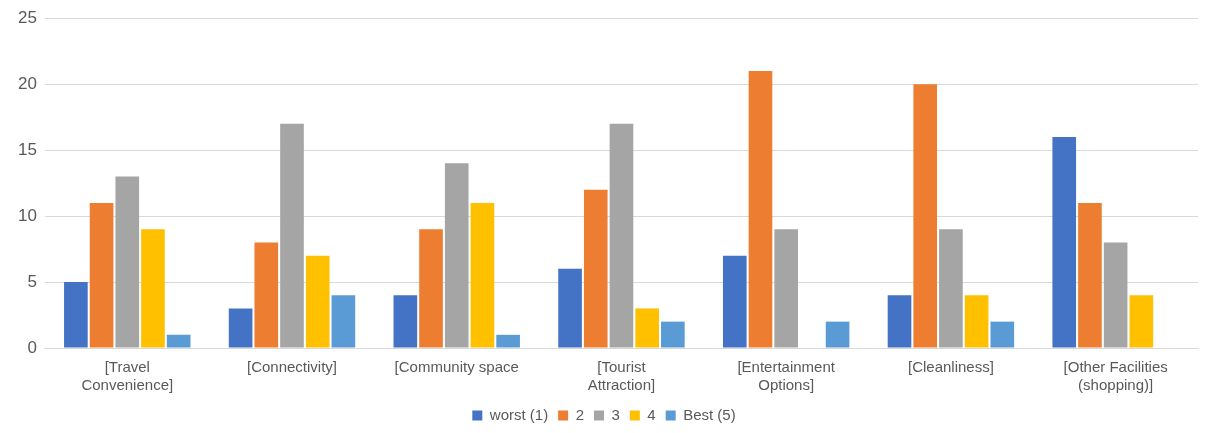  Describe the element at coordinates (579, 414) in the screenshot. I see `legend-label: 2` at that location.